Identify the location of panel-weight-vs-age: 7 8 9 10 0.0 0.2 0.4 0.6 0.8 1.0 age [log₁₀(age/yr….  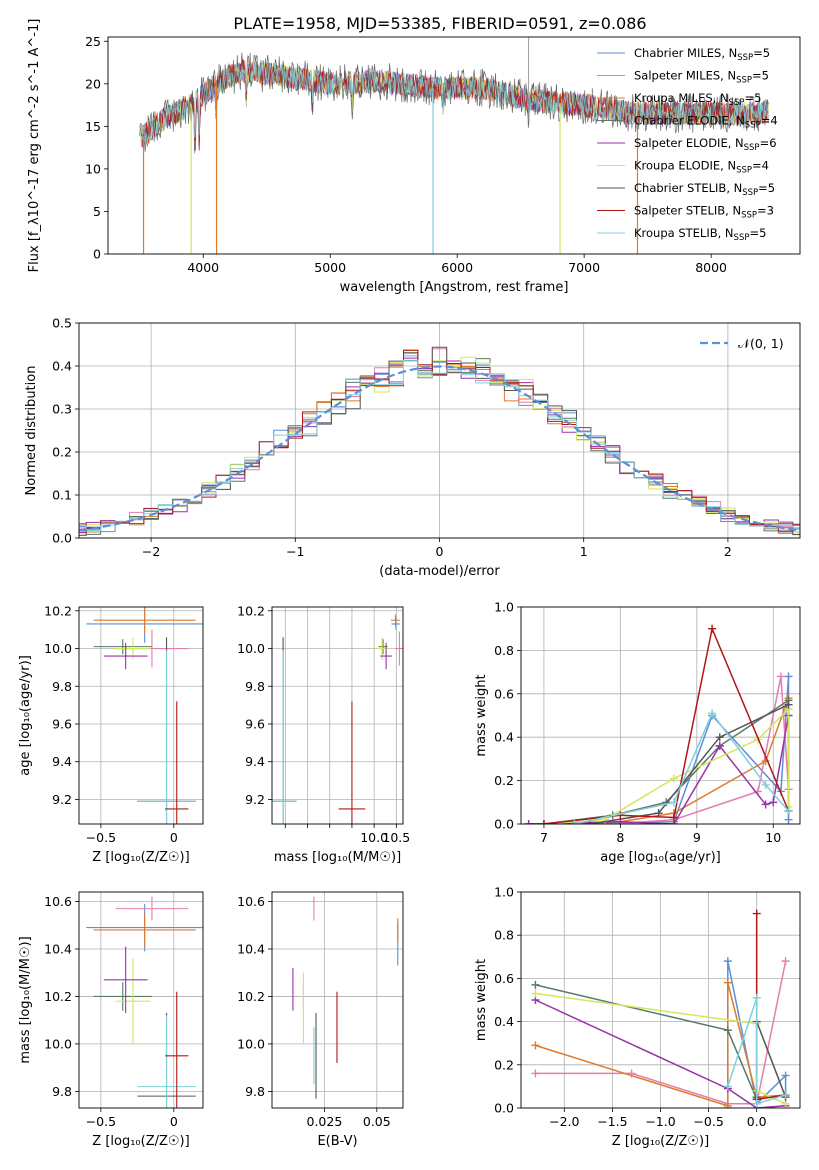
(637, 732).